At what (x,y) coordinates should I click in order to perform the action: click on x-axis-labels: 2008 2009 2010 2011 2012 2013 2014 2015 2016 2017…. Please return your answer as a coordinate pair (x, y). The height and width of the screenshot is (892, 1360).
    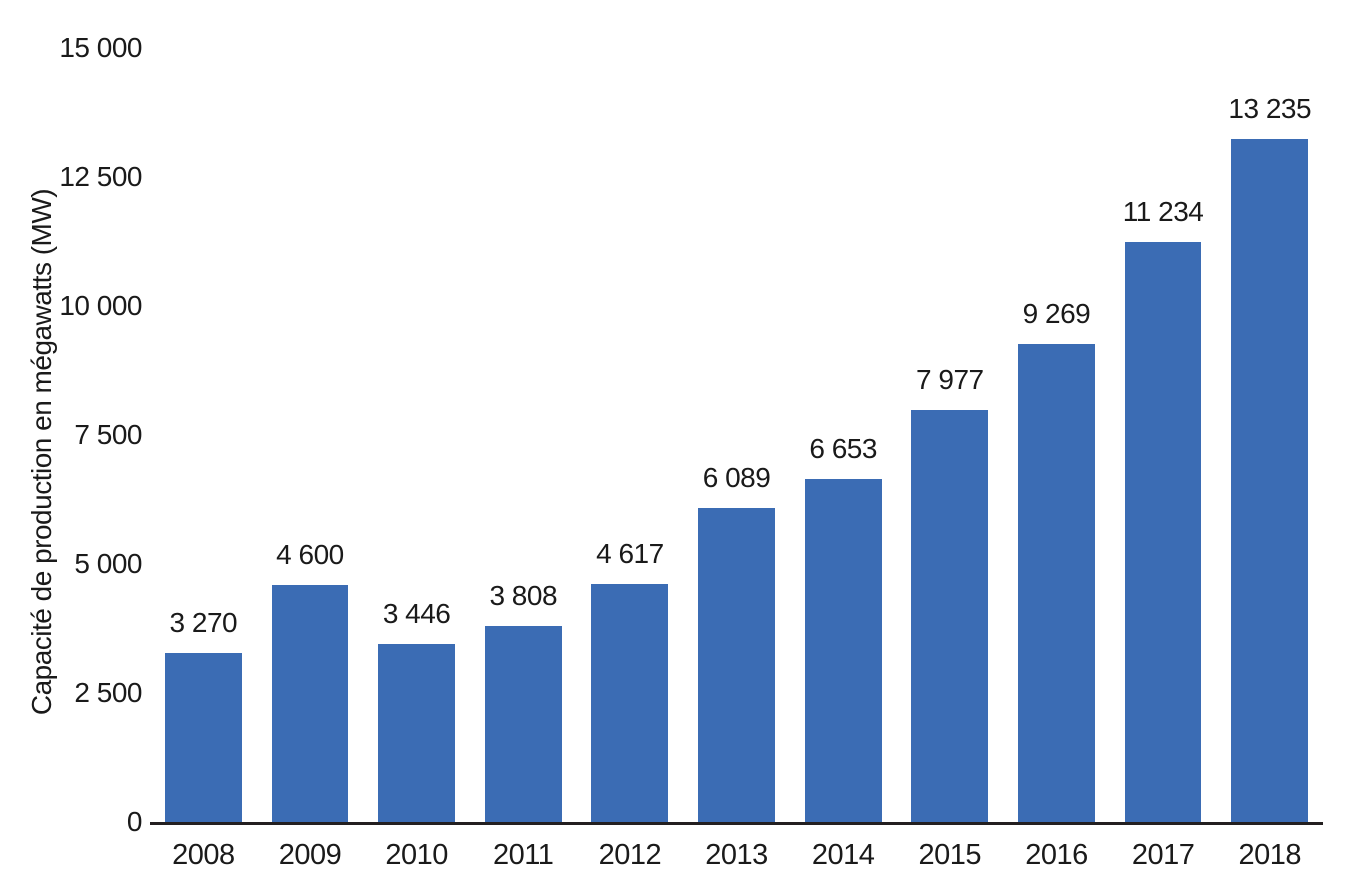
    Looking at the image, I should click on (736, 855).